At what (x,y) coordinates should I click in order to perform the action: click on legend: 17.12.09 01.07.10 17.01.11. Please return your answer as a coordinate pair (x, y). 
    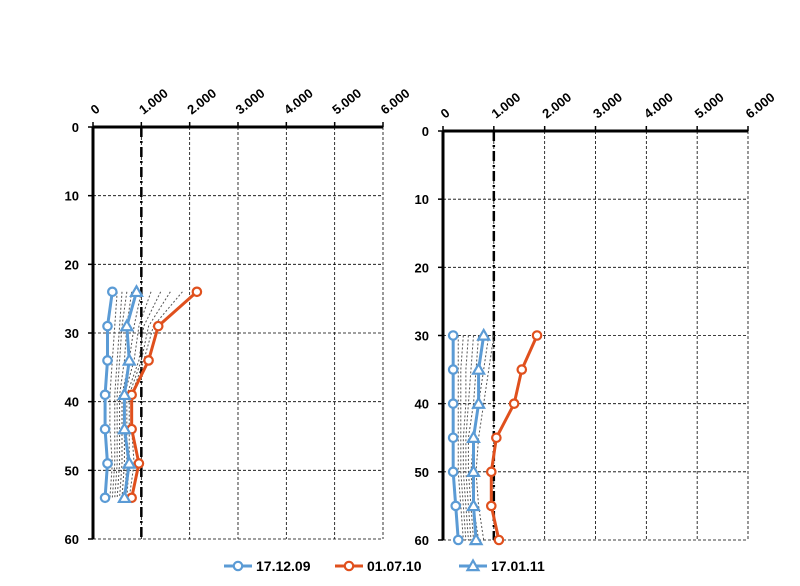
    Looking at the image, I should click on (384, 566).